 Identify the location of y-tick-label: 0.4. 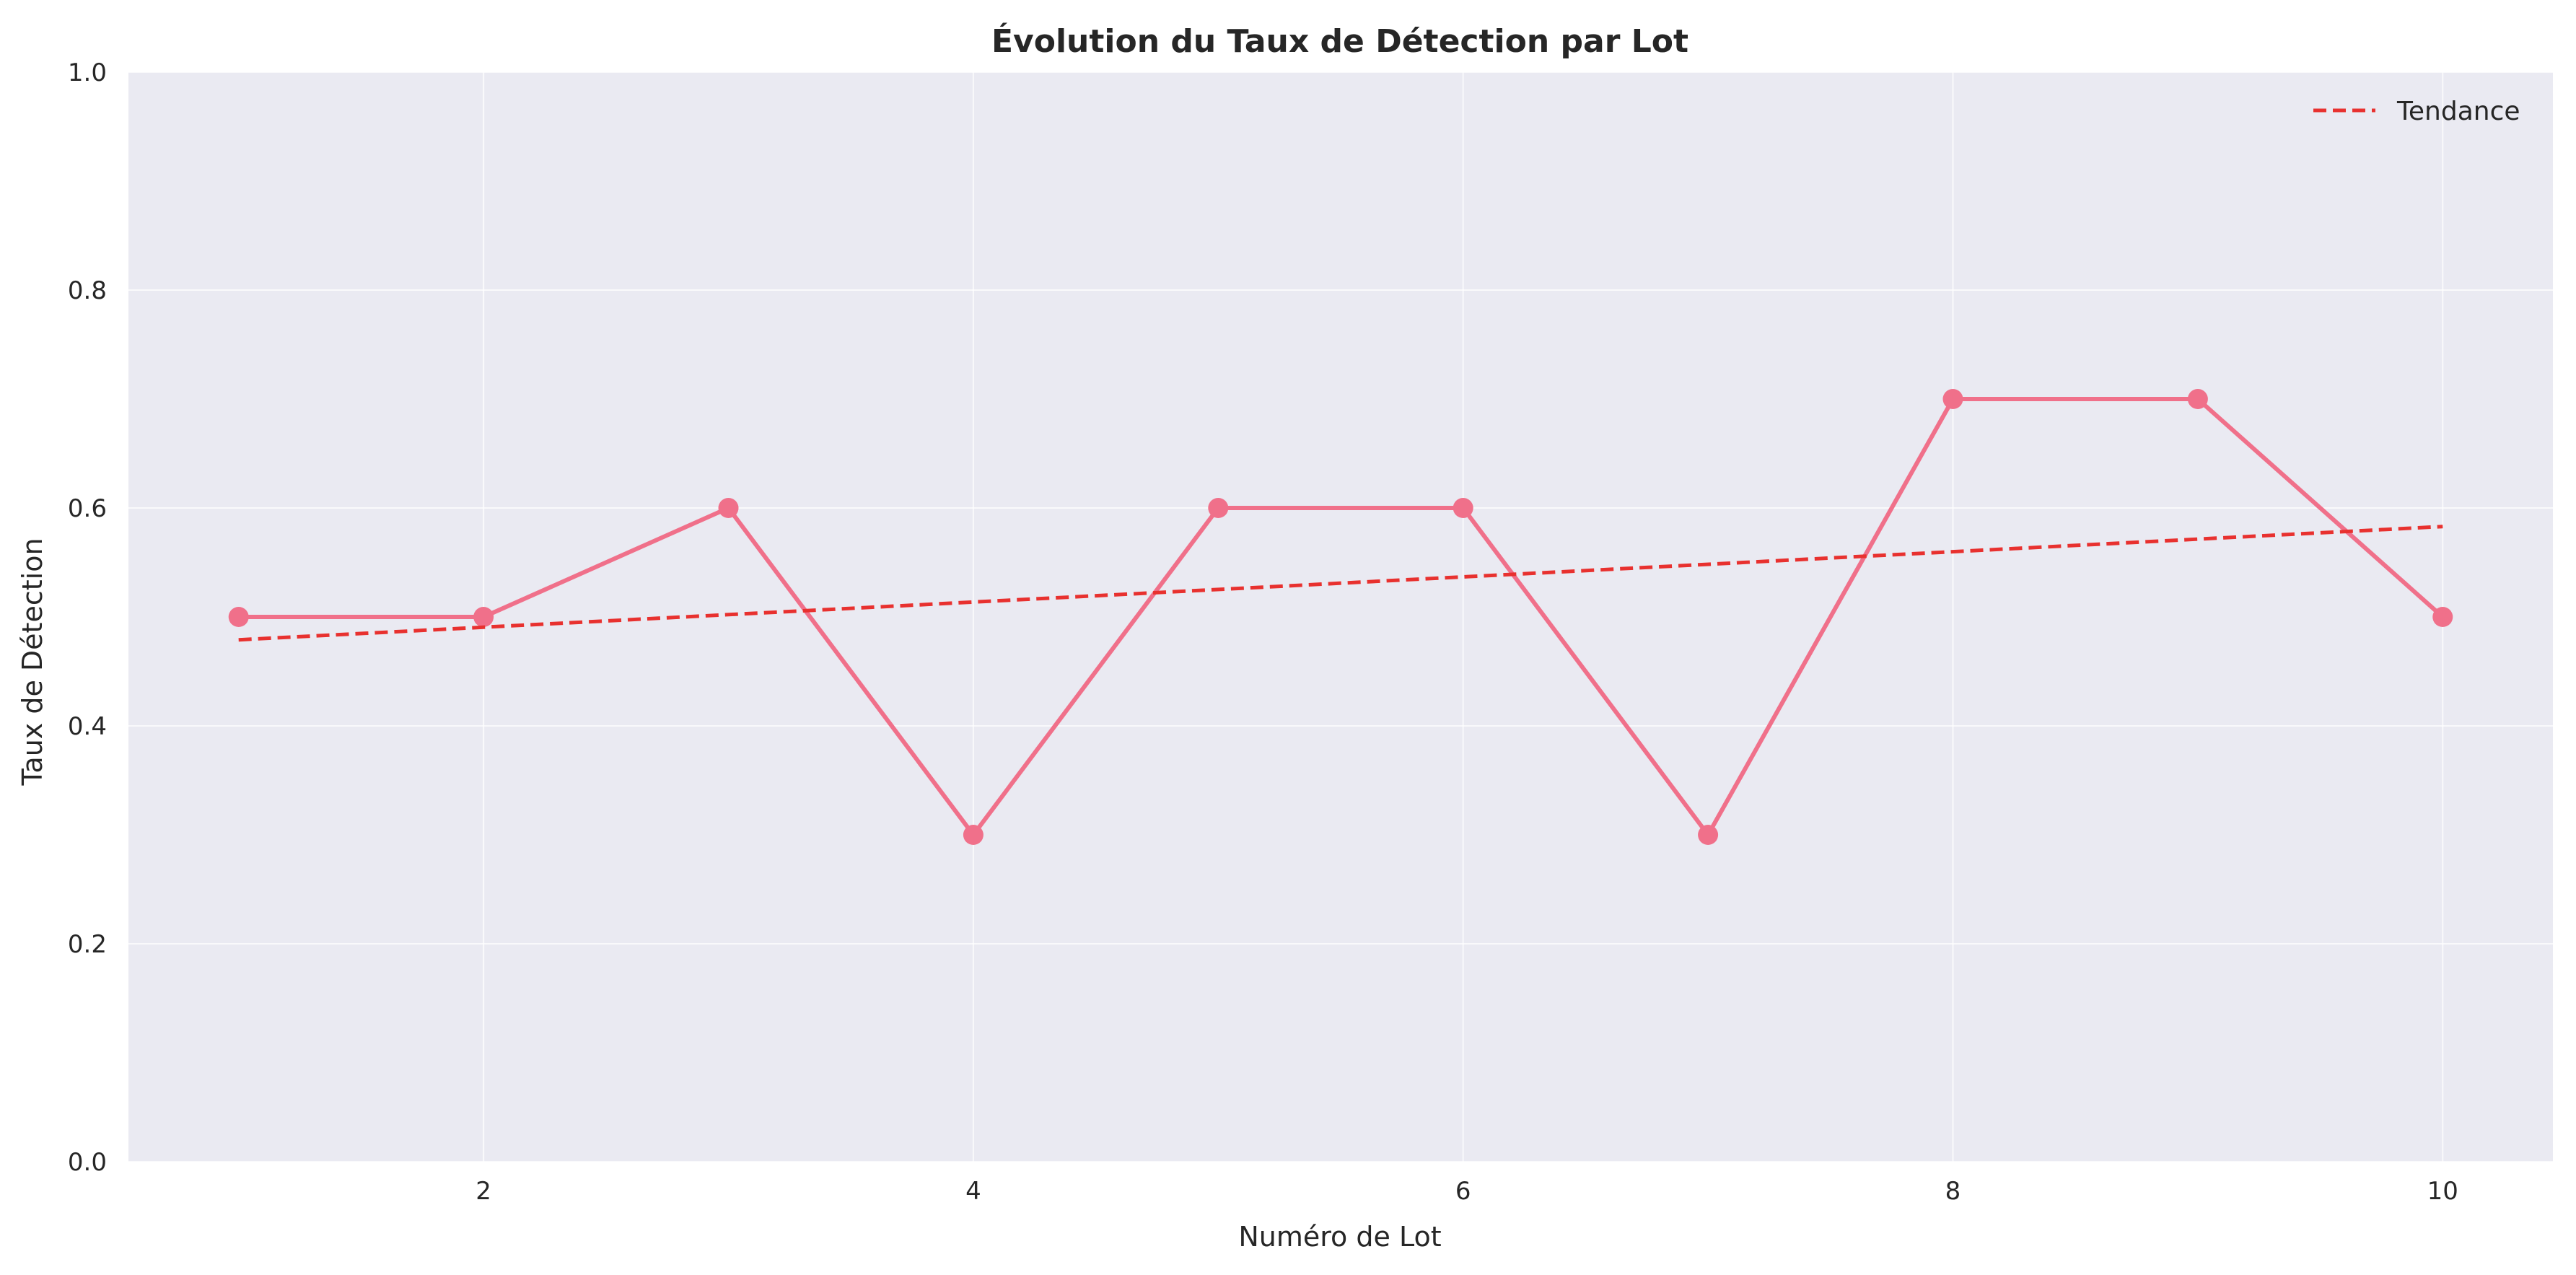
(87, 727).